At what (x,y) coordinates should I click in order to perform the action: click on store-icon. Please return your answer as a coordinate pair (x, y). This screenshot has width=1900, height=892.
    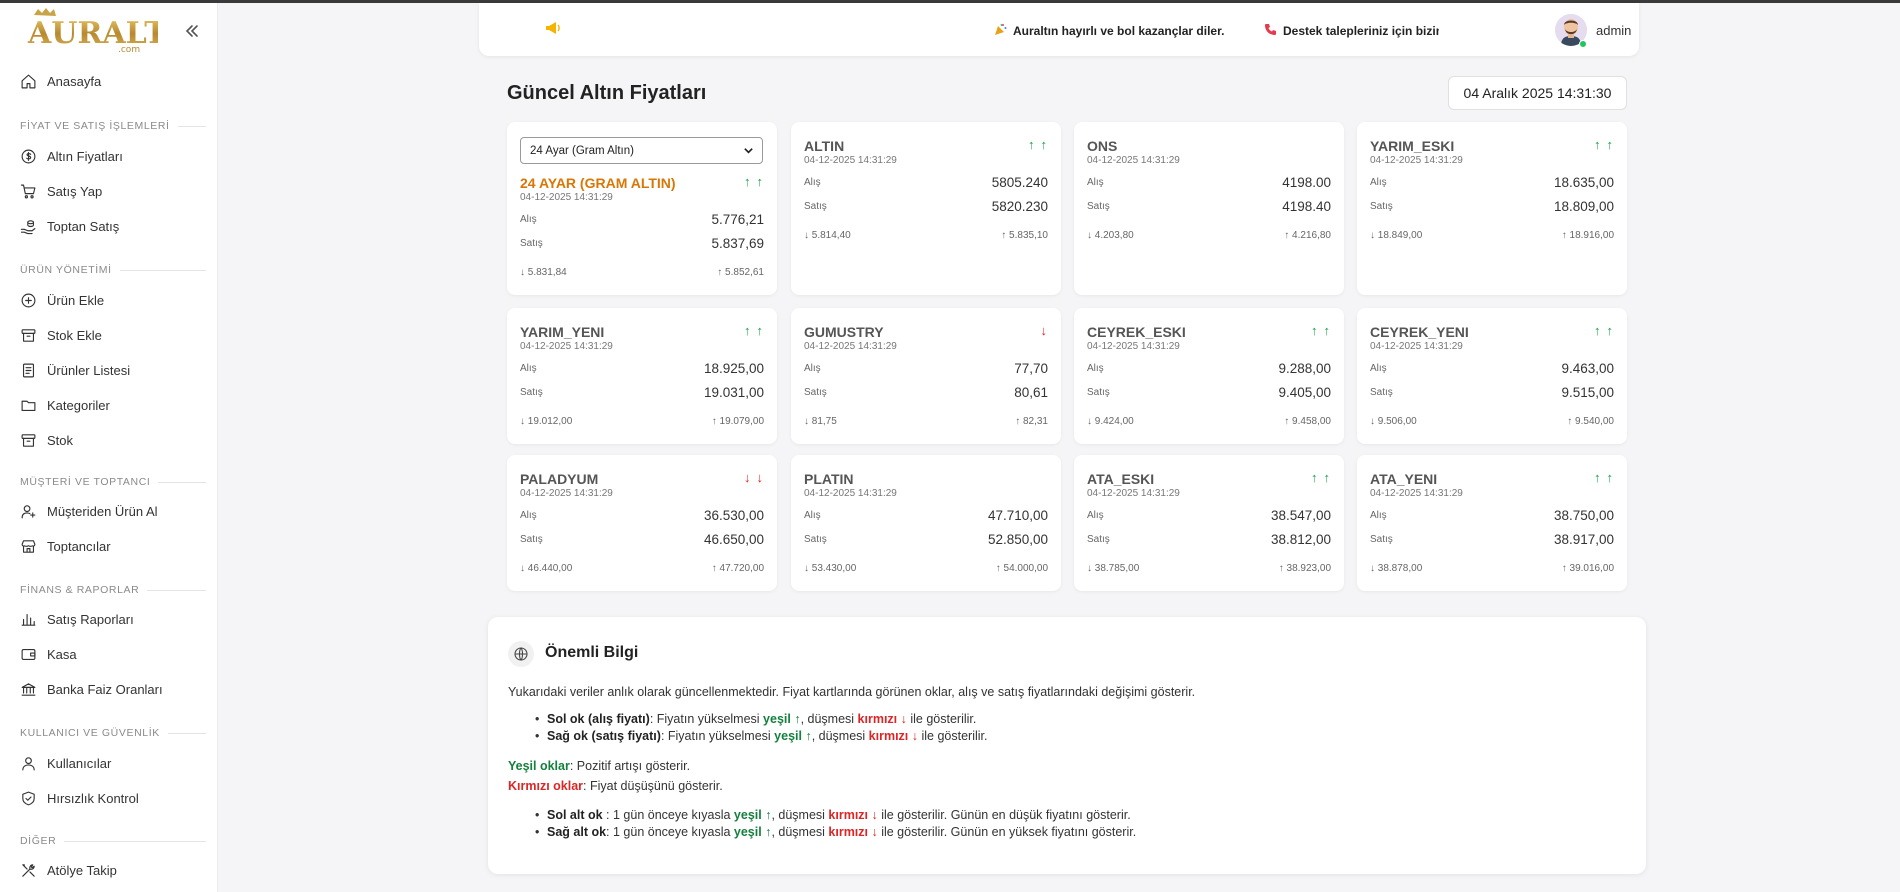
    Looking at the image, I should click on (28, 546).